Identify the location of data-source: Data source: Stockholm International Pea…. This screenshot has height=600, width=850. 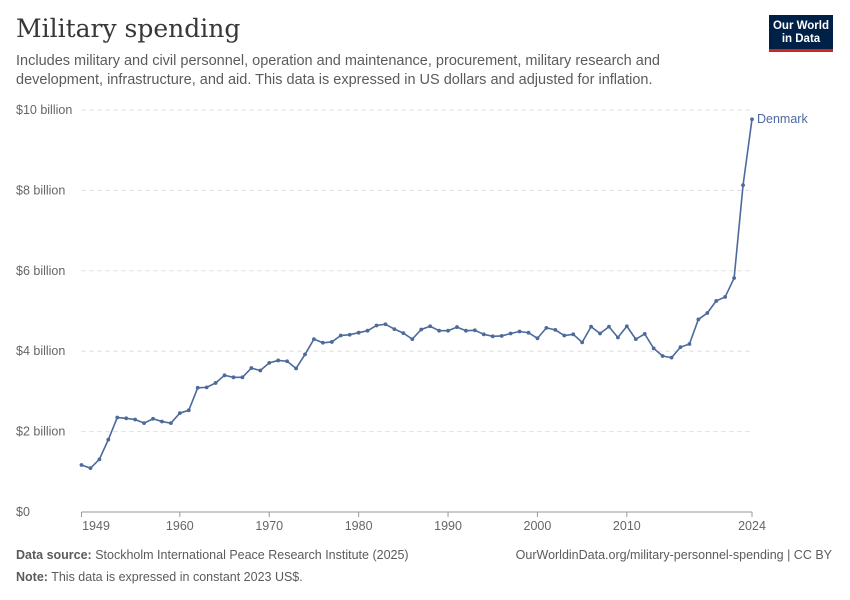
(212, 555).